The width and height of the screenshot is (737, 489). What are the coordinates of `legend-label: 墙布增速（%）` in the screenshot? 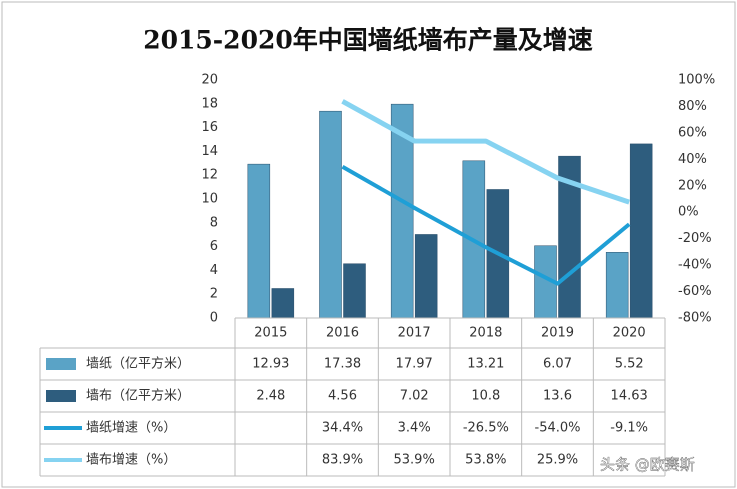 It's located at (131, 460).